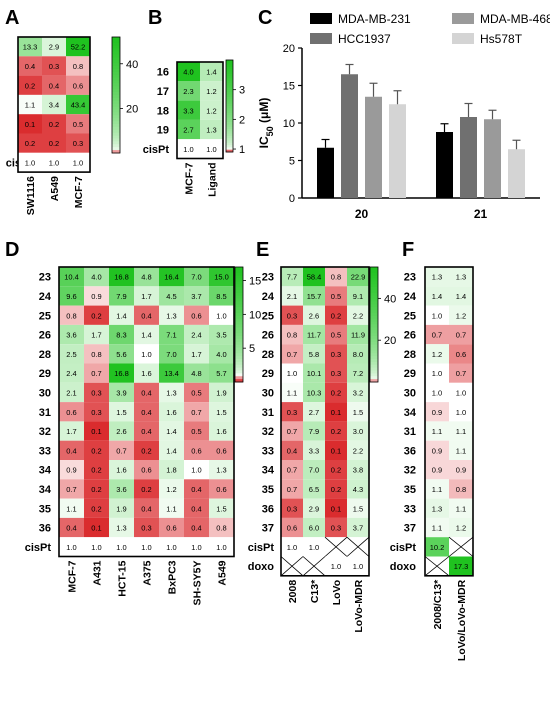 This screenshot has height=715, width=550. Describe the element at coordinates (516, 173) in the screenshot. I see `bar` at that location.